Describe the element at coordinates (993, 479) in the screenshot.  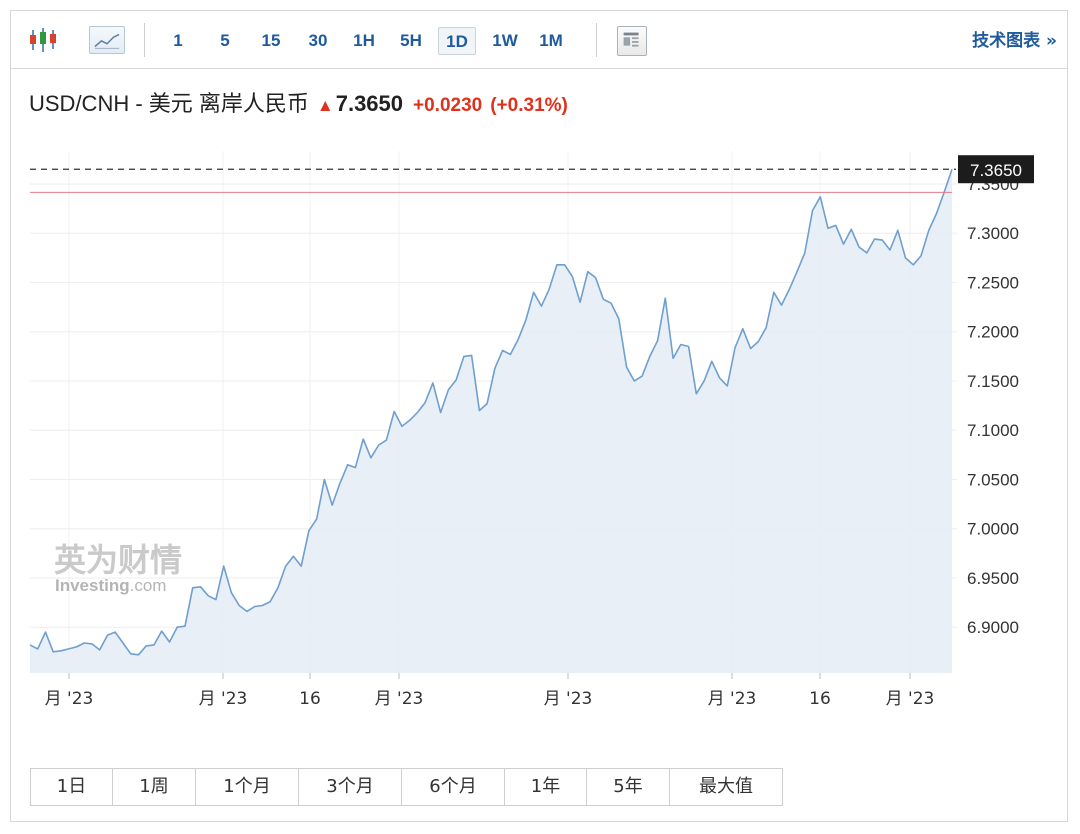
I see `y-tick-label: 7.0500` at that location.